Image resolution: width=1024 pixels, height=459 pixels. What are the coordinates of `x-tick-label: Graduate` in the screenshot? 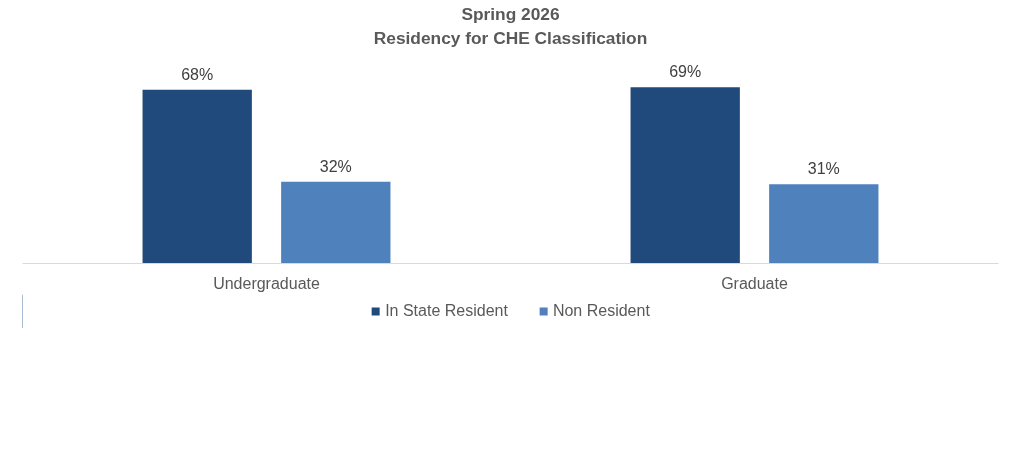 It's located at (754, 283).